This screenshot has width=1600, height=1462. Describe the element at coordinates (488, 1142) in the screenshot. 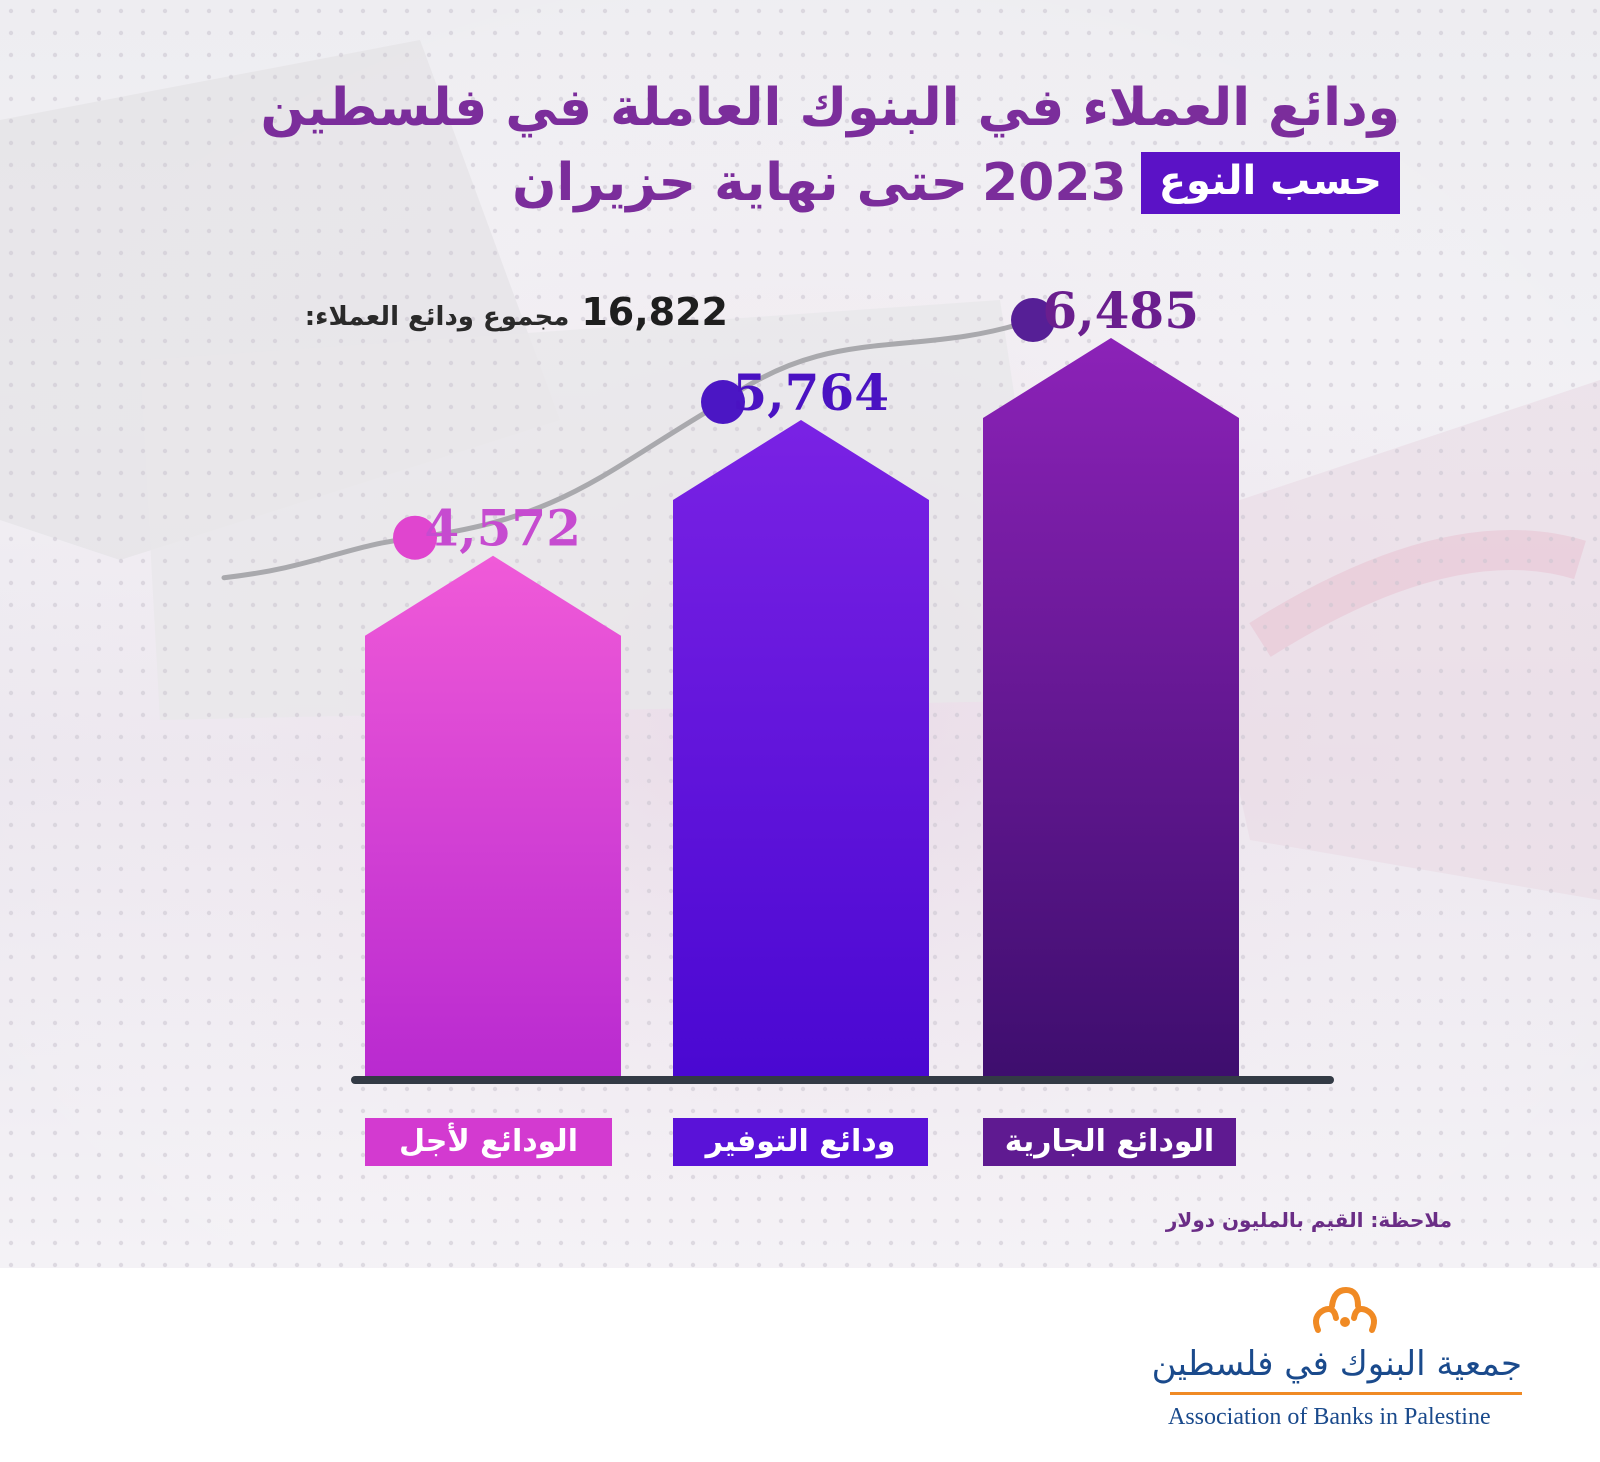

I see `category-label-time-deposits: الودائع لأجل` at that location.